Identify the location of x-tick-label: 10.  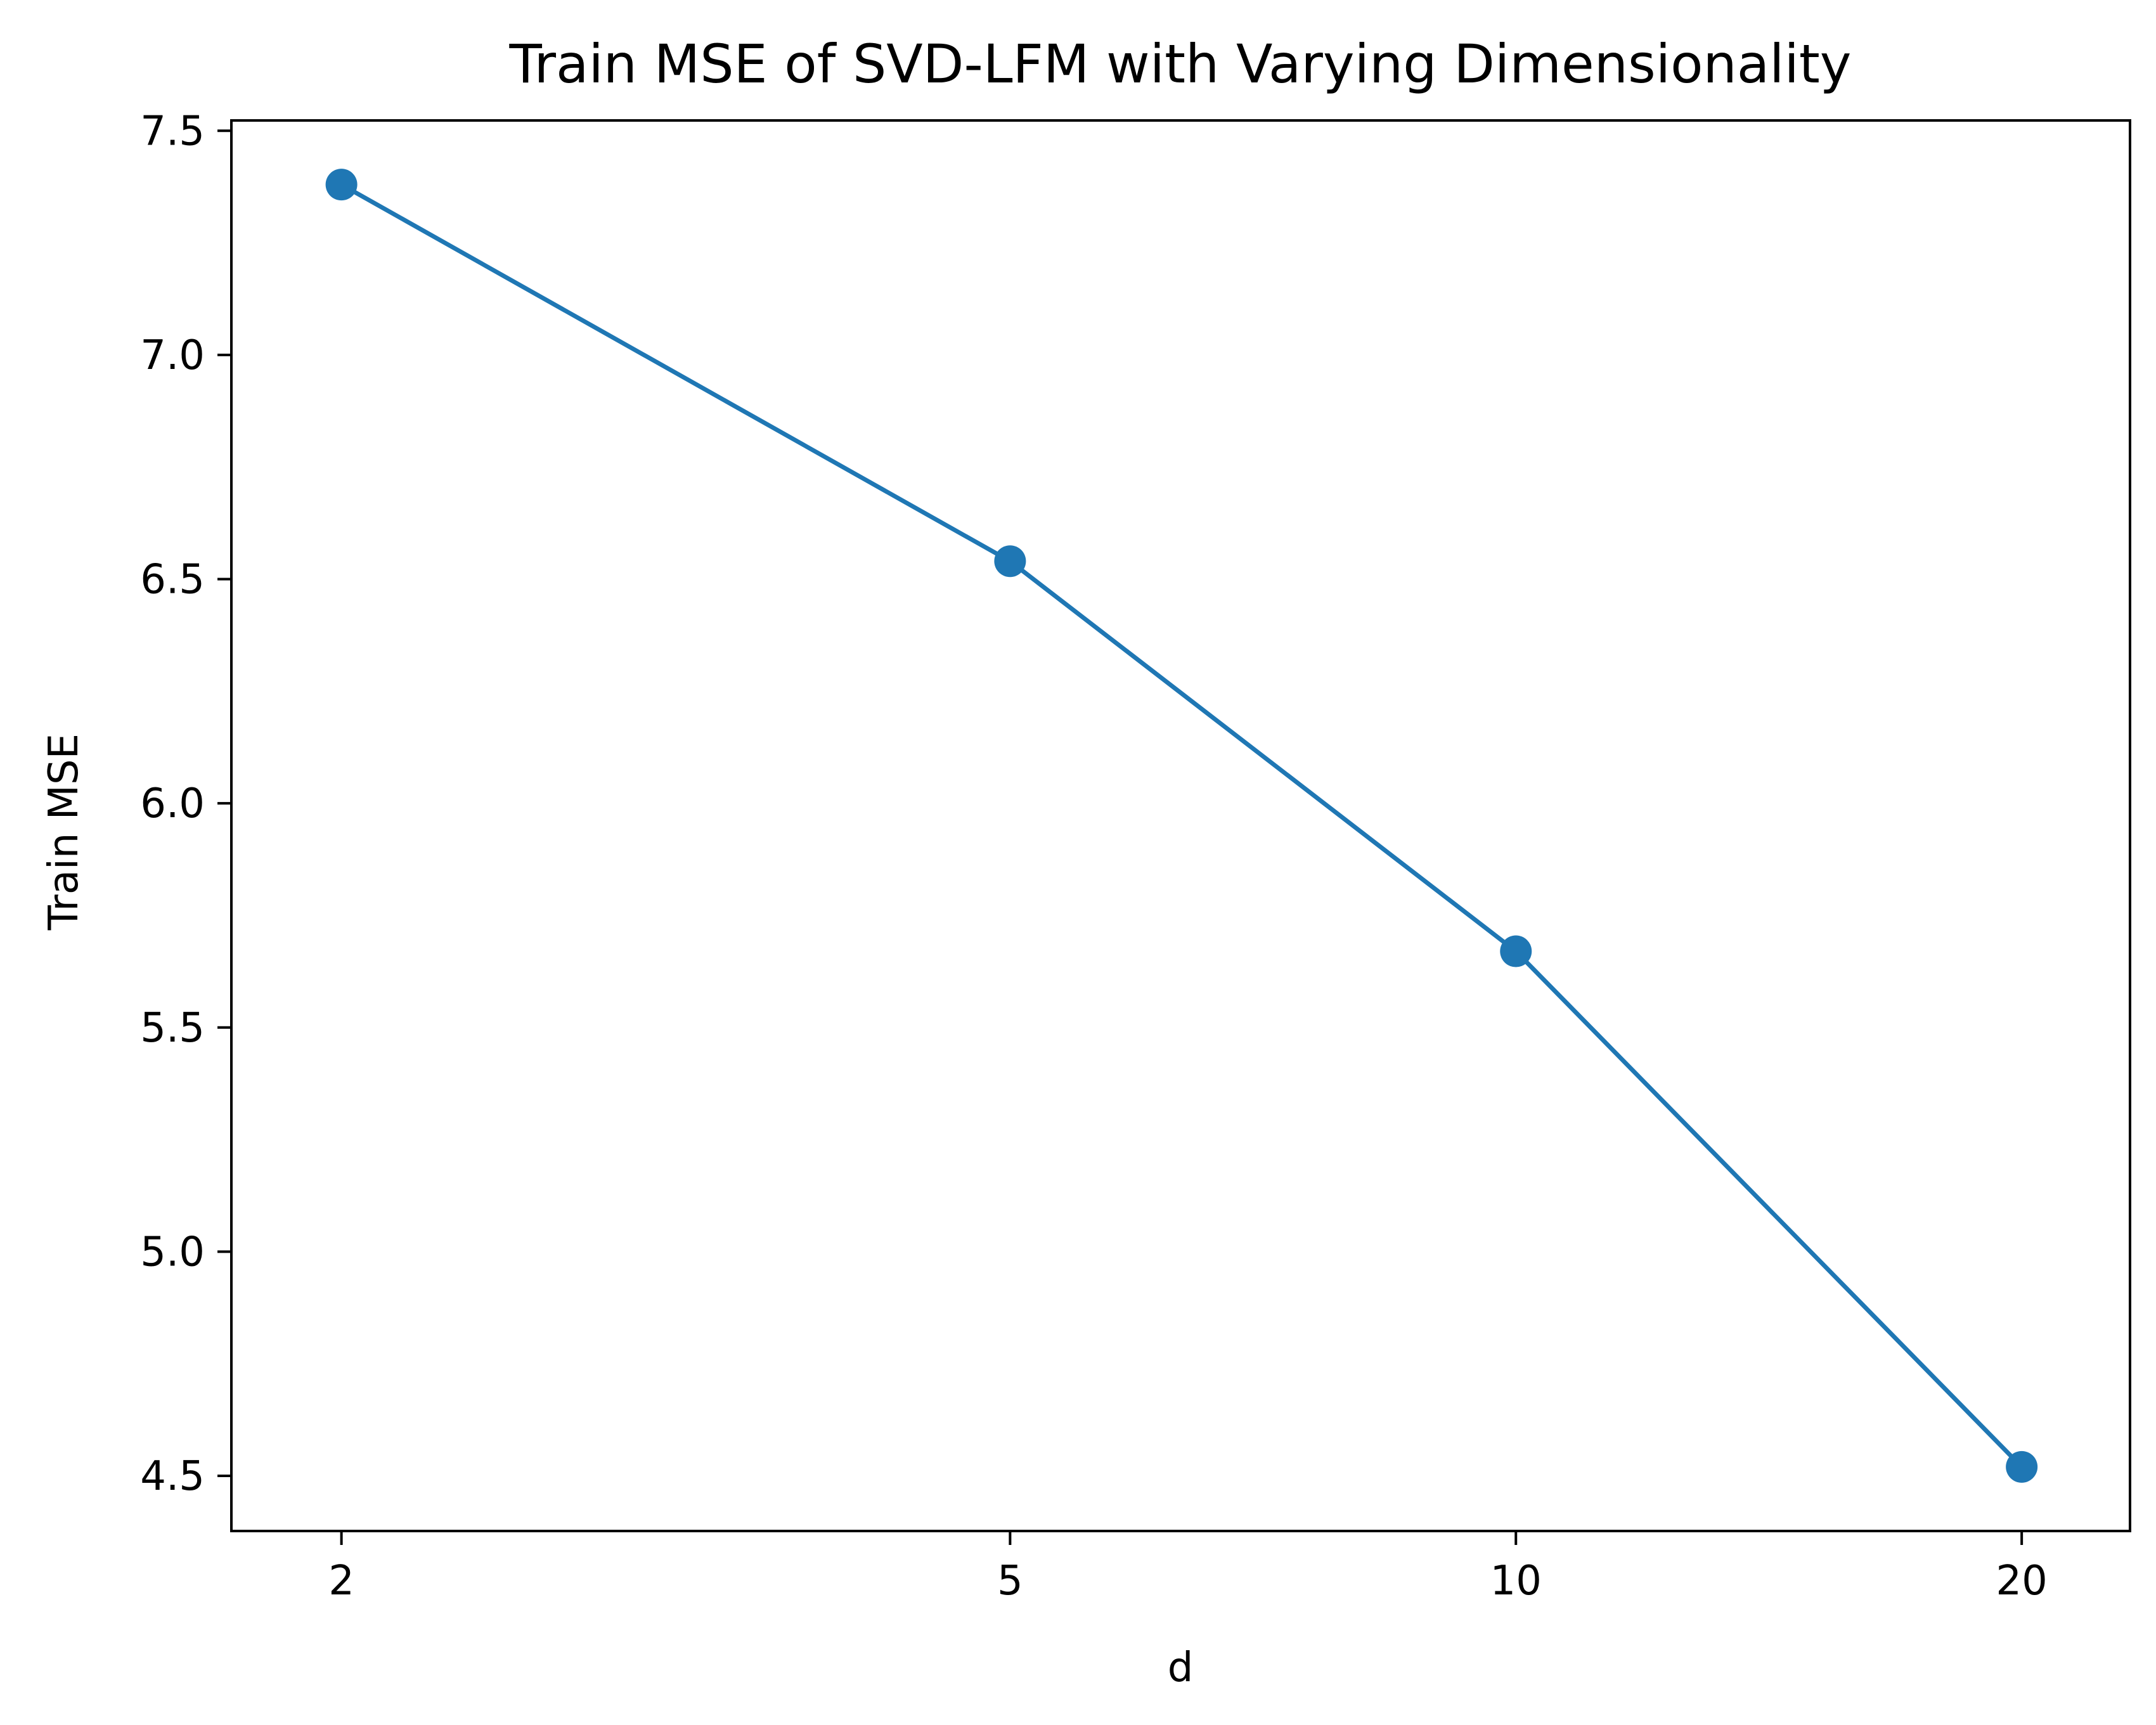
(1516, 1581).